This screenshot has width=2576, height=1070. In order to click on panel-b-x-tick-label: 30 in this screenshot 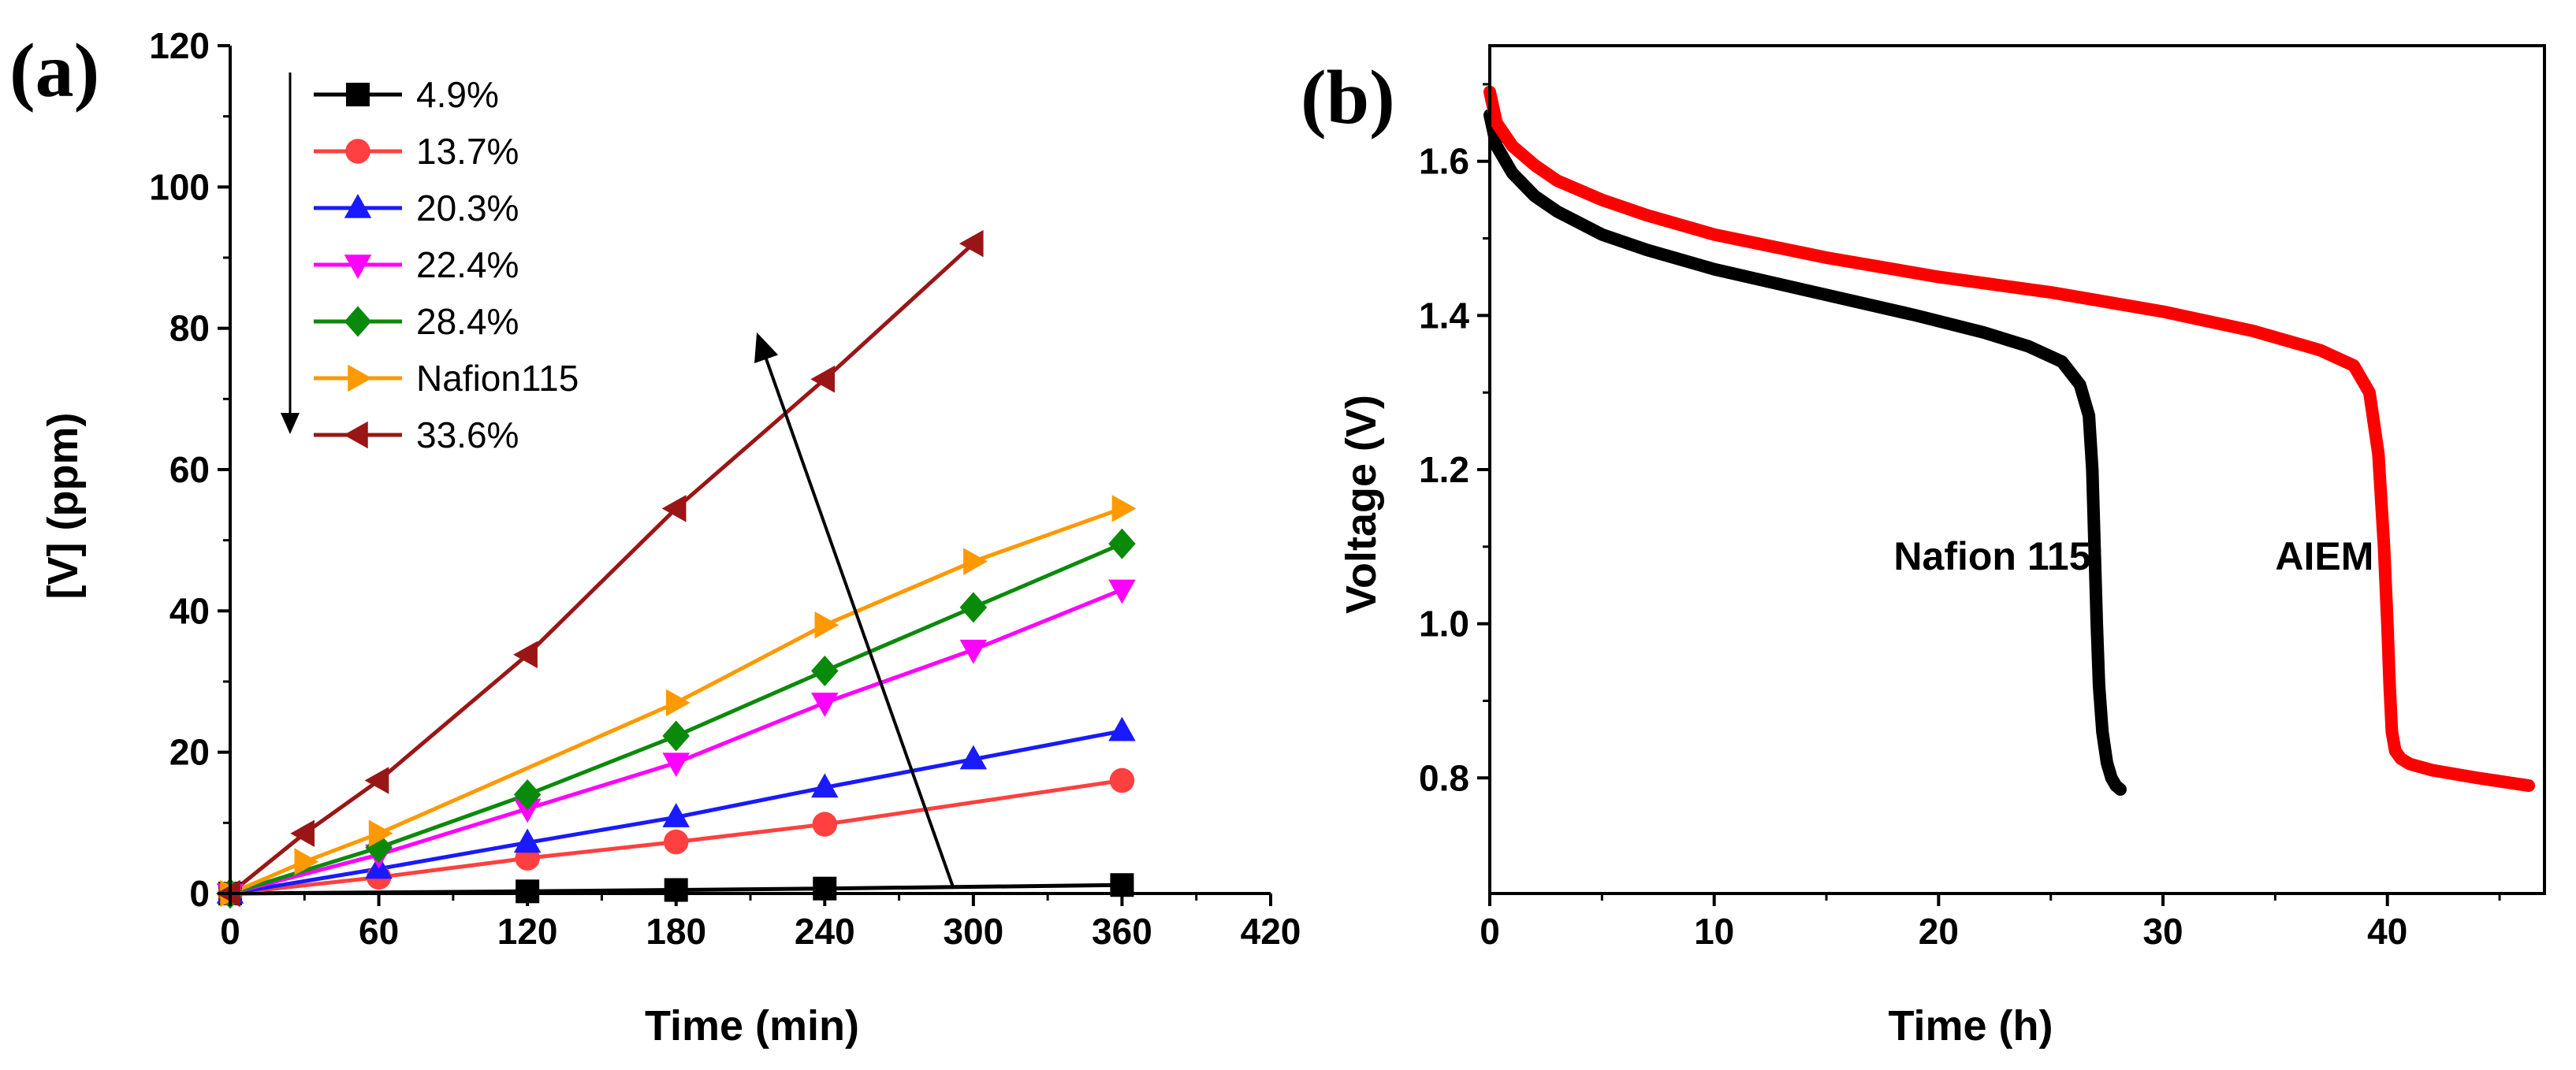, I will do `click(2162, 931)`.